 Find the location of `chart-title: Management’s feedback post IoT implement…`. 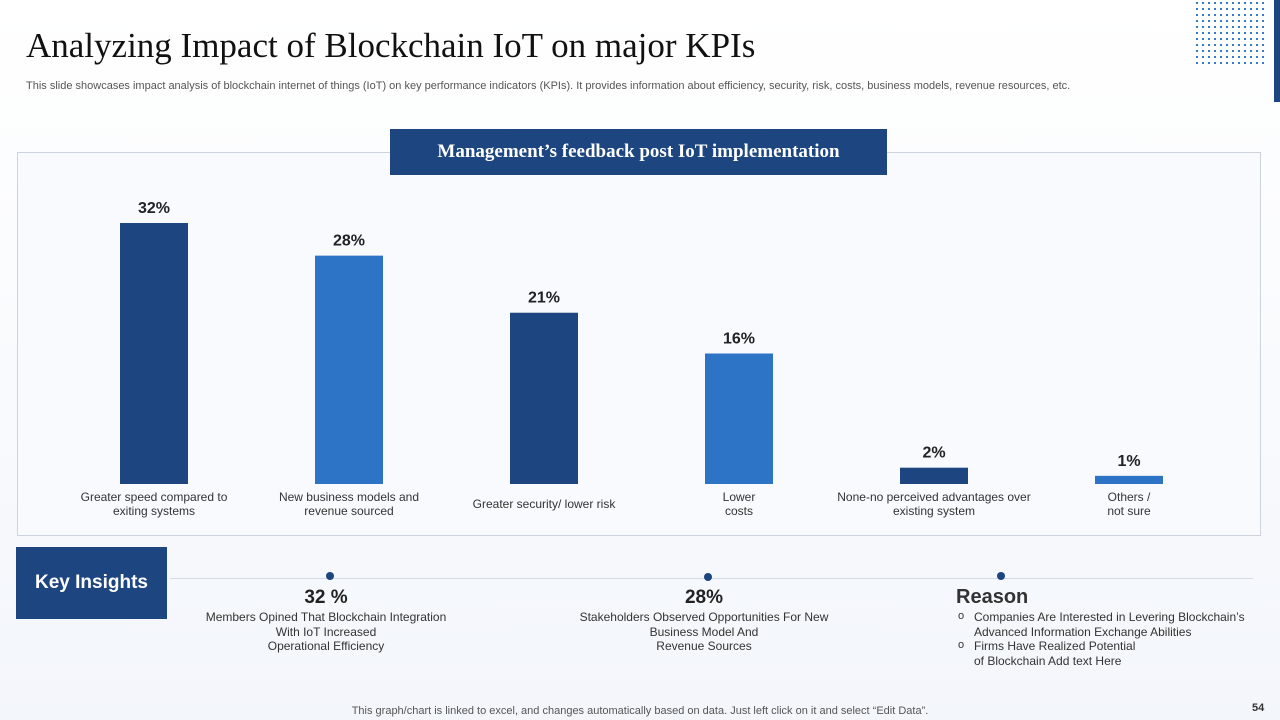

chart-title: Management’s feedback post IoT implement… is located at coordinates (638, 152).